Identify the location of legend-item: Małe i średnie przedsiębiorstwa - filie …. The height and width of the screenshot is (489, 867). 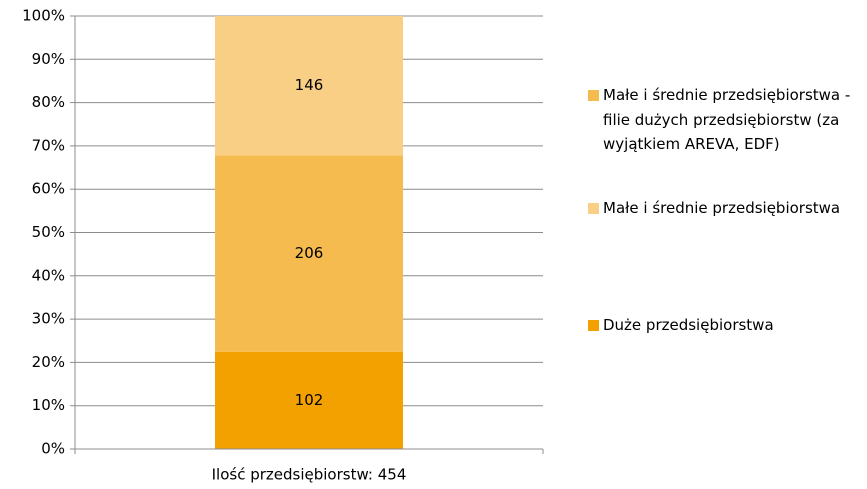
(723, 120).